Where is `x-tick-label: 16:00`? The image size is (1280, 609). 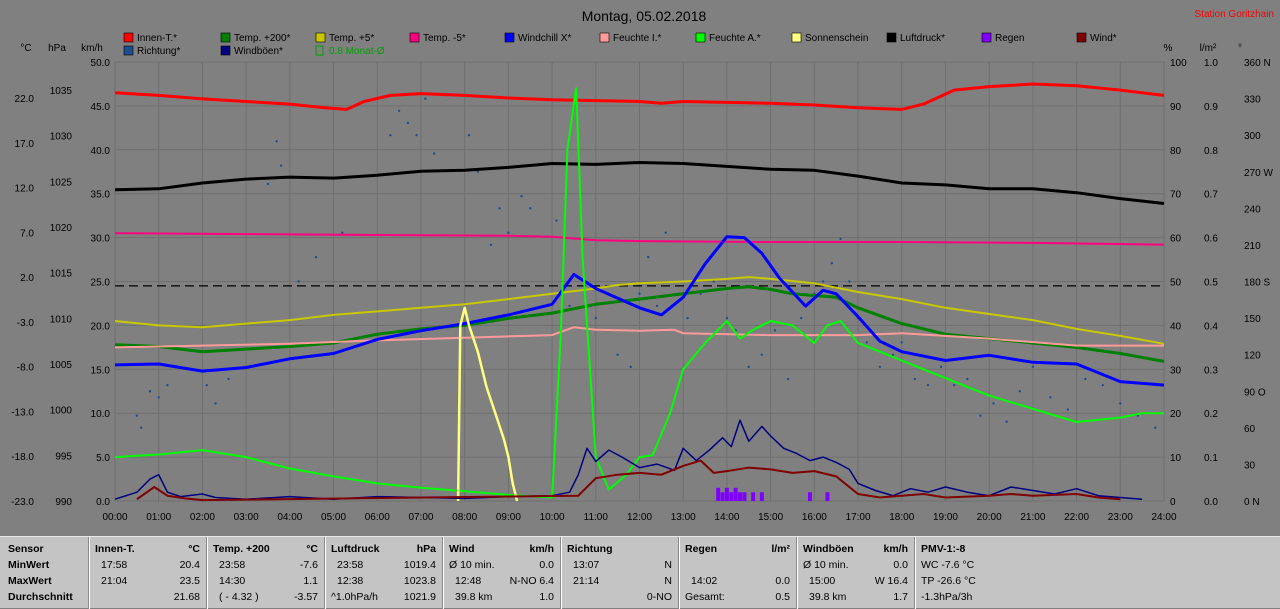
x-tick-label: 16:00 is located at coordinates (814, 517).